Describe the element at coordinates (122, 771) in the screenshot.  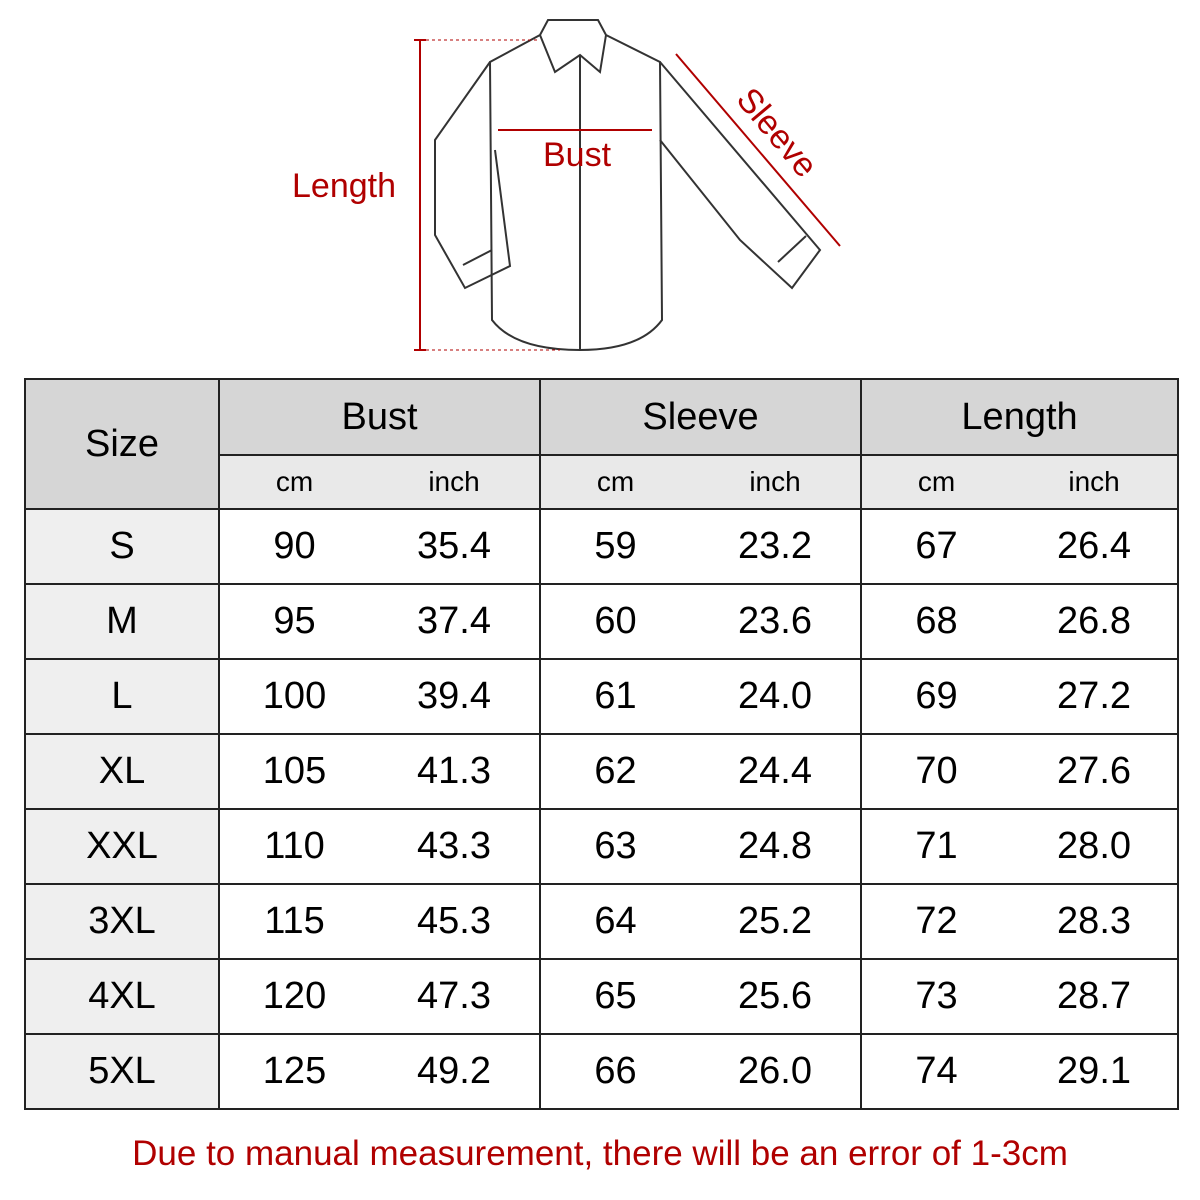
I see `size-cell: XL` at that location.